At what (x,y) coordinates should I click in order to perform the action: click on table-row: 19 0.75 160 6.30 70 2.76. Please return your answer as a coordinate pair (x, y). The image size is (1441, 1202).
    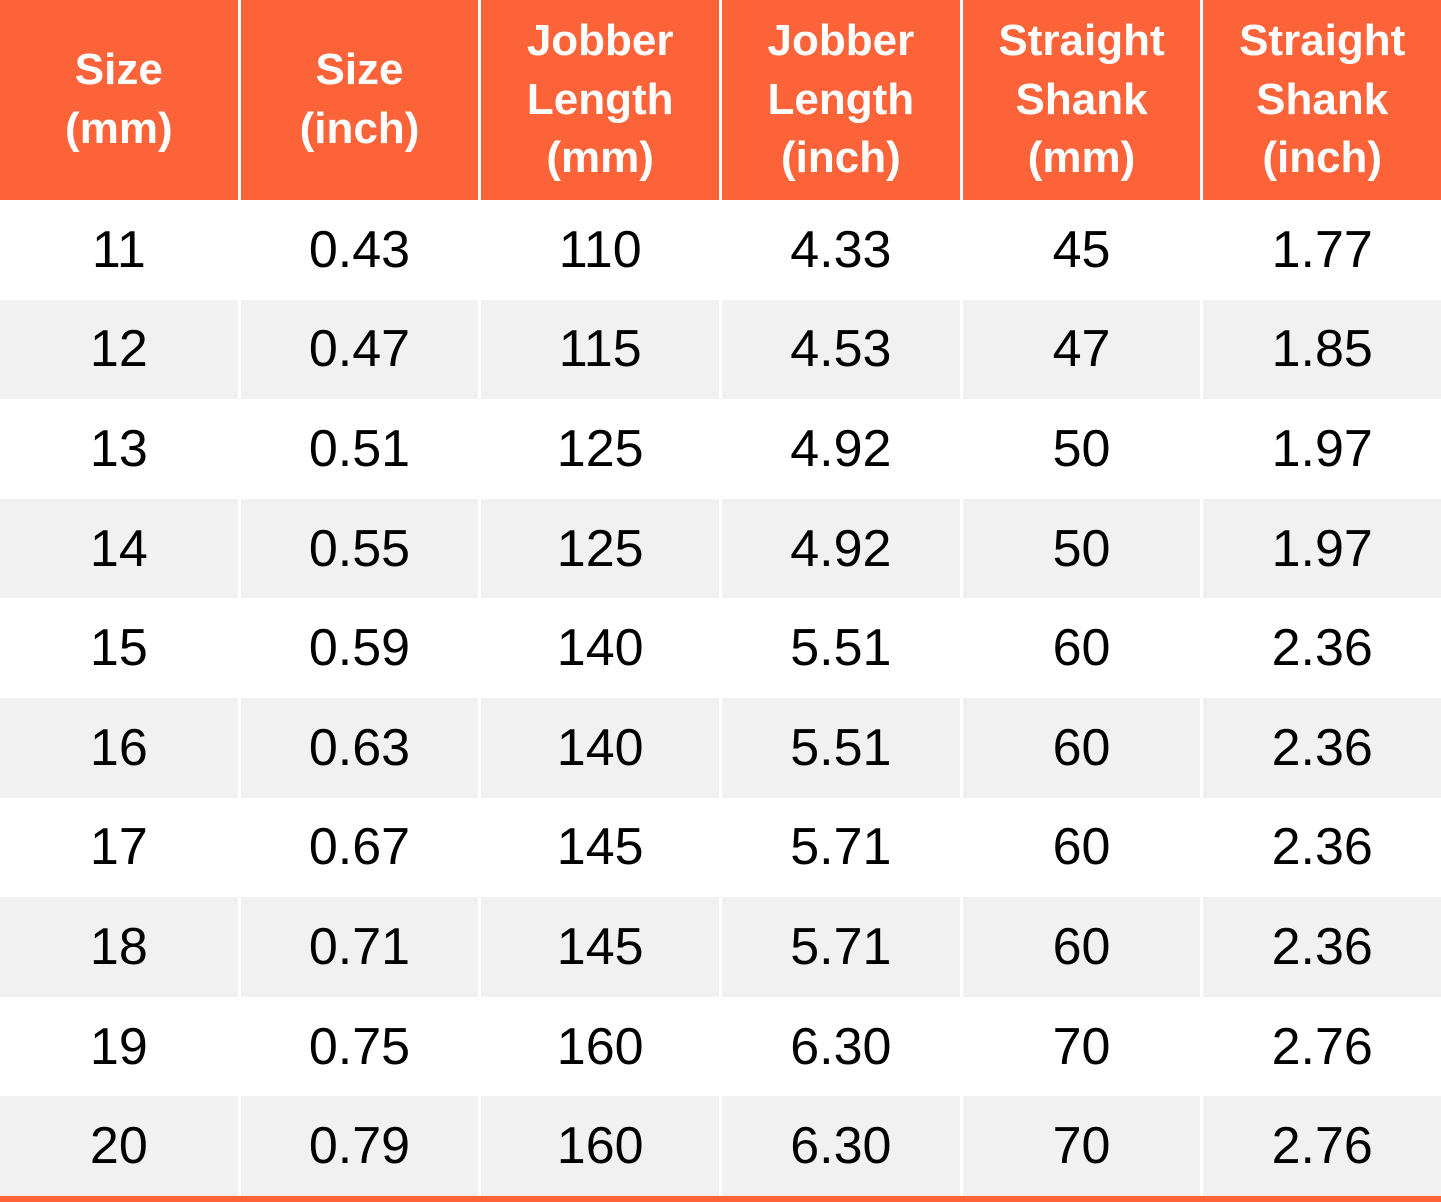
    Looking at the image, I should click on (720, 1046).